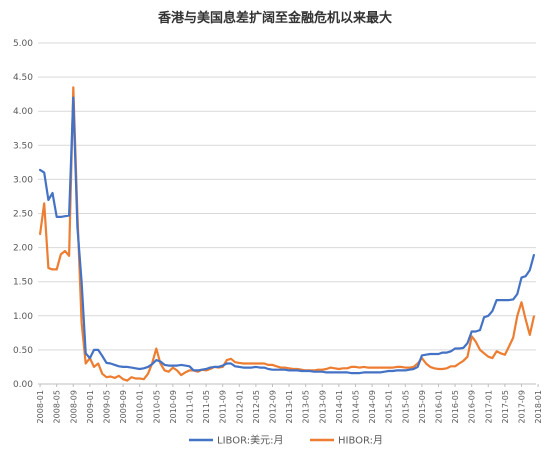  Describe the element at coordinates (488, 406) in the screenshot. I see `x-tick-label: 2017-01` at that location.